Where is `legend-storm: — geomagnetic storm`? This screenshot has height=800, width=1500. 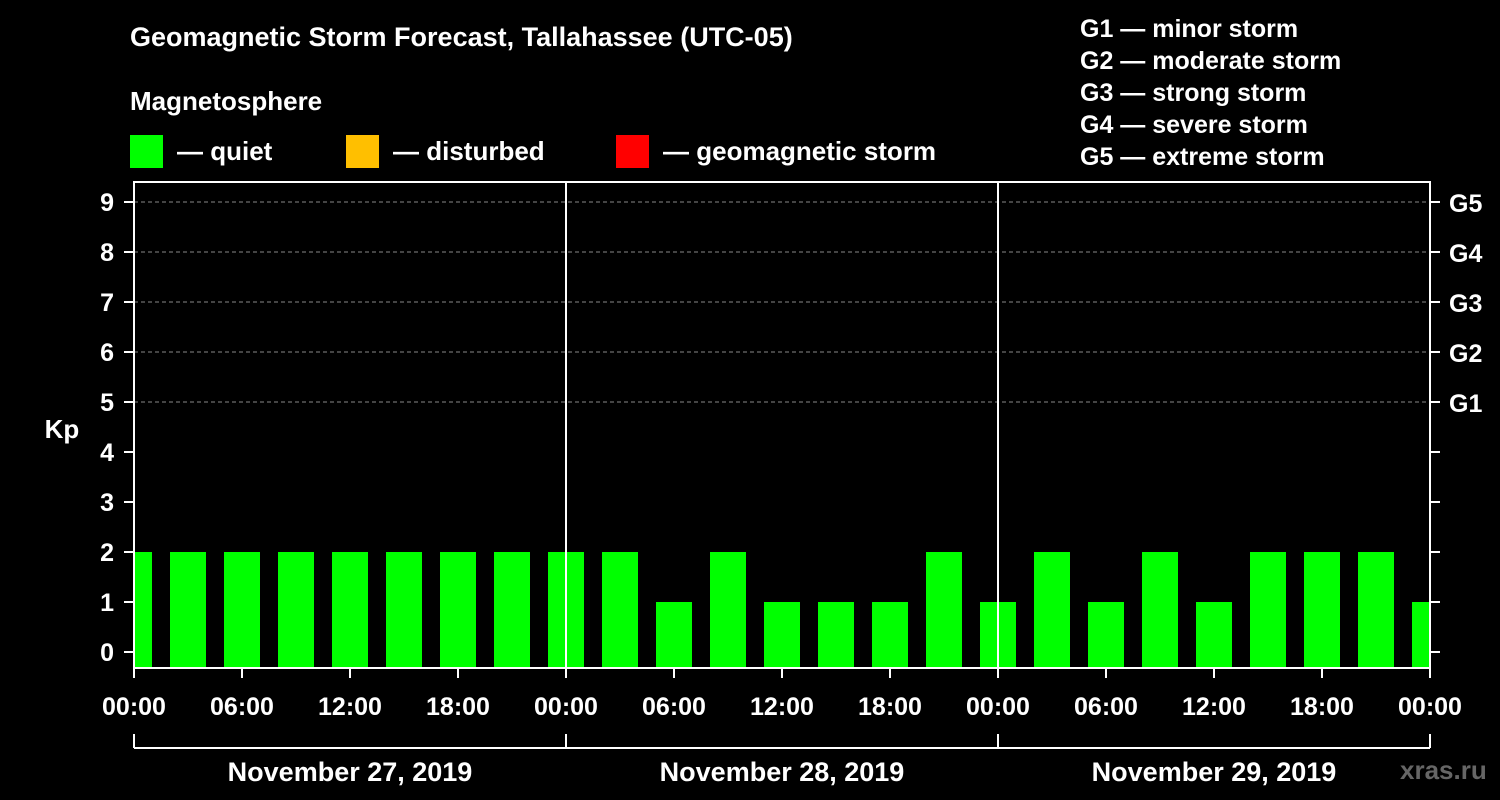 legend-storm: — geomagnetic storm is located at coordinates (776, 151).